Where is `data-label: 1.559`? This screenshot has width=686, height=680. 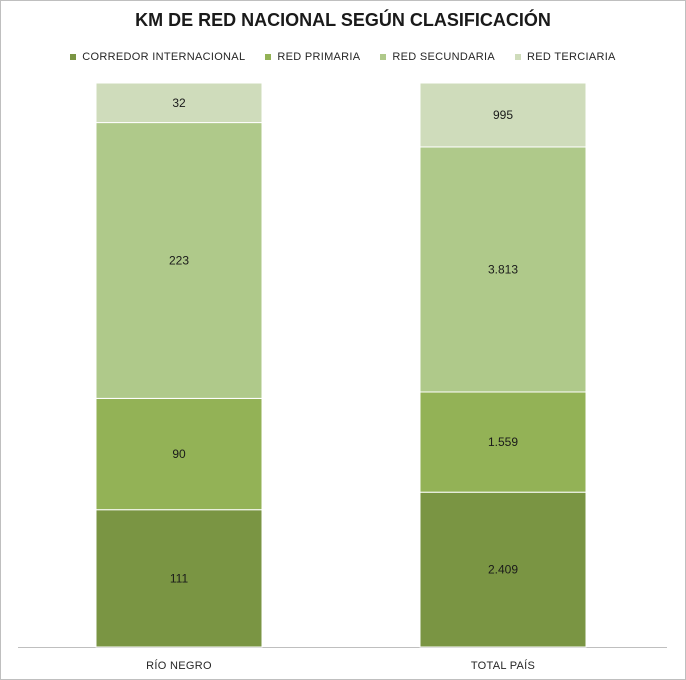 data-label: 1.559 is located at coordinates (503, 442).